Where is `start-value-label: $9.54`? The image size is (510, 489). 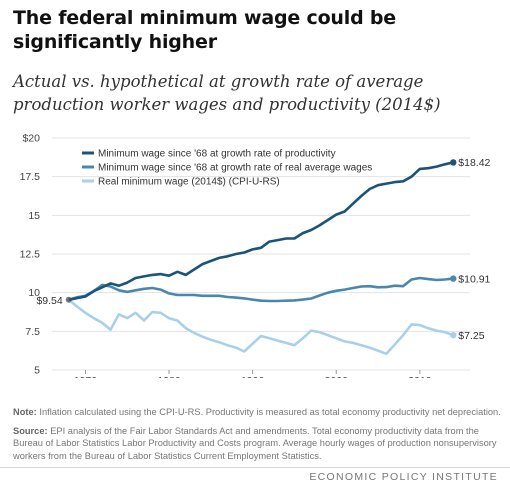
start-value-label: $9.54 is located at coordinates (49, 301).